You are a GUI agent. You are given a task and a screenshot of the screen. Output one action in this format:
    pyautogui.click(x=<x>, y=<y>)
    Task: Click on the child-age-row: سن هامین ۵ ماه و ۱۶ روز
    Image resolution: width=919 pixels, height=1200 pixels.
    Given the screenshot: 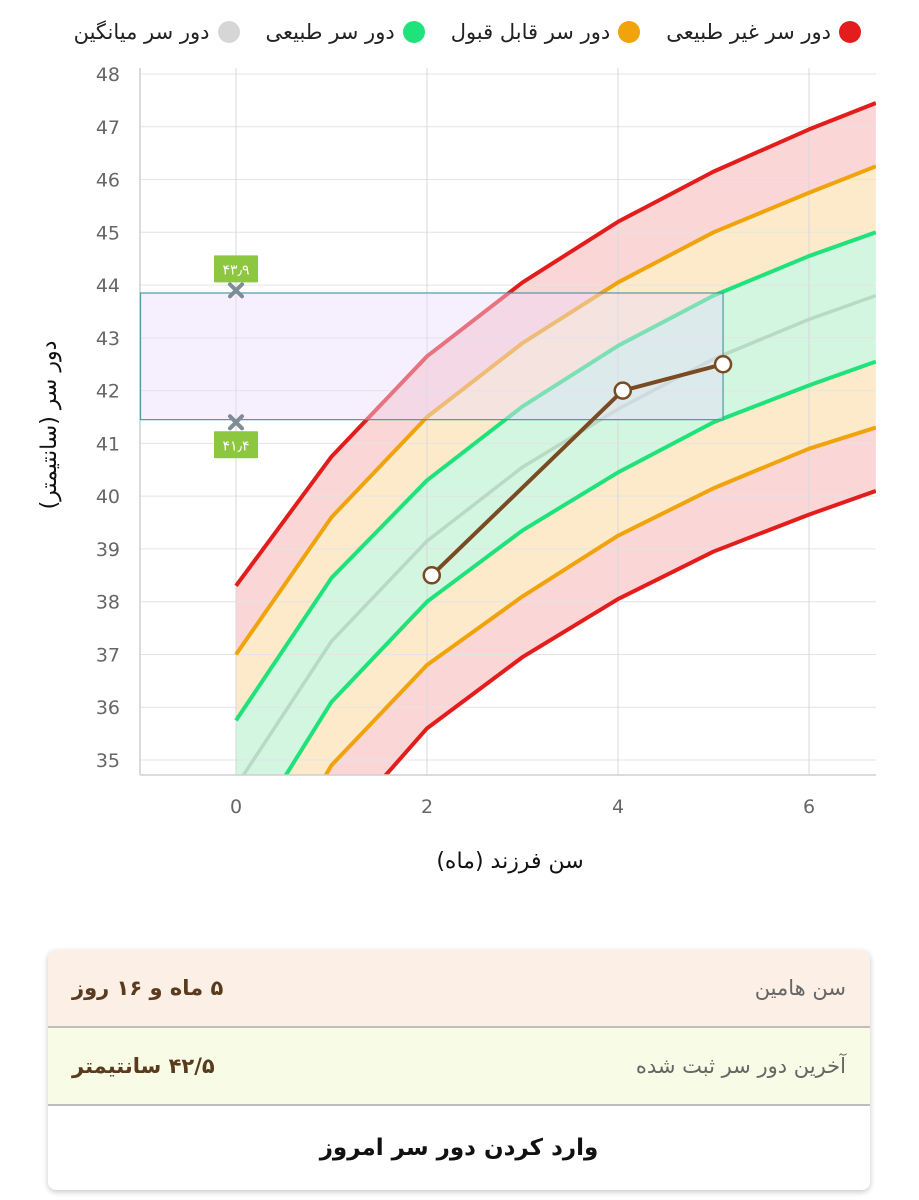 What is the action you would take?
    pyautogui.click(x=459, y=989)
    